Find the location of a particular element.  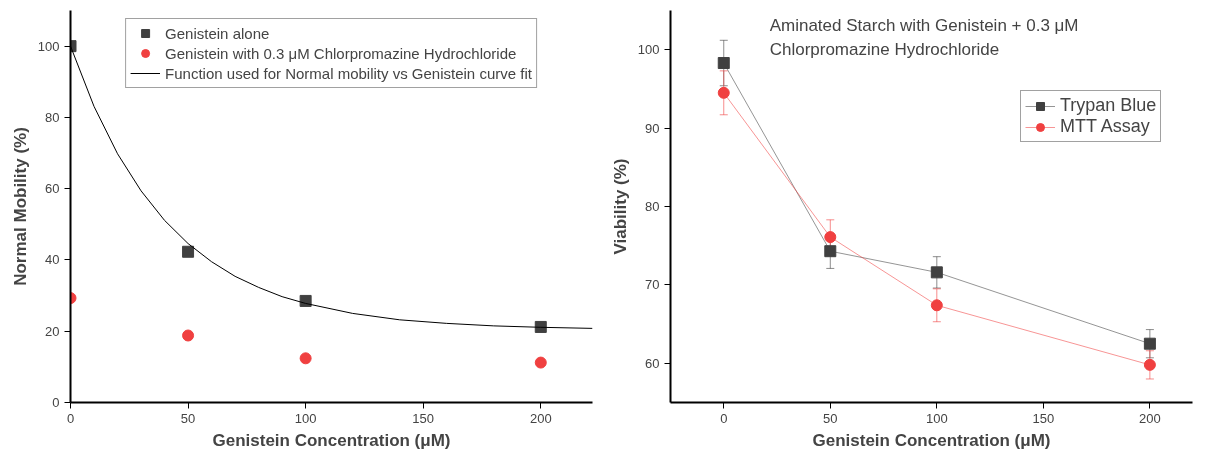

text: Aminated Starch with Genistein + 0.3 μM Chlorpromazine Hydrochloride is located at coordinates (924, 37).